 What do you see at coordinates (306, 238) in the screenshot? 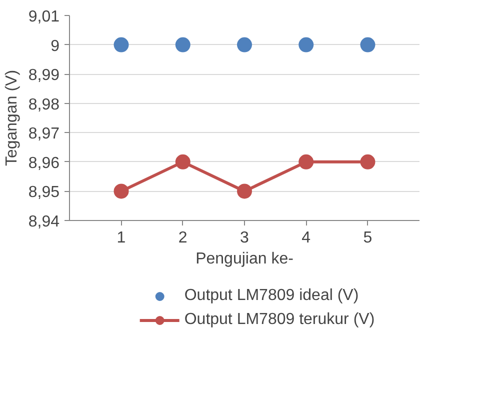
I see `x-tick-label: 4` at bounding box center [306, 238].